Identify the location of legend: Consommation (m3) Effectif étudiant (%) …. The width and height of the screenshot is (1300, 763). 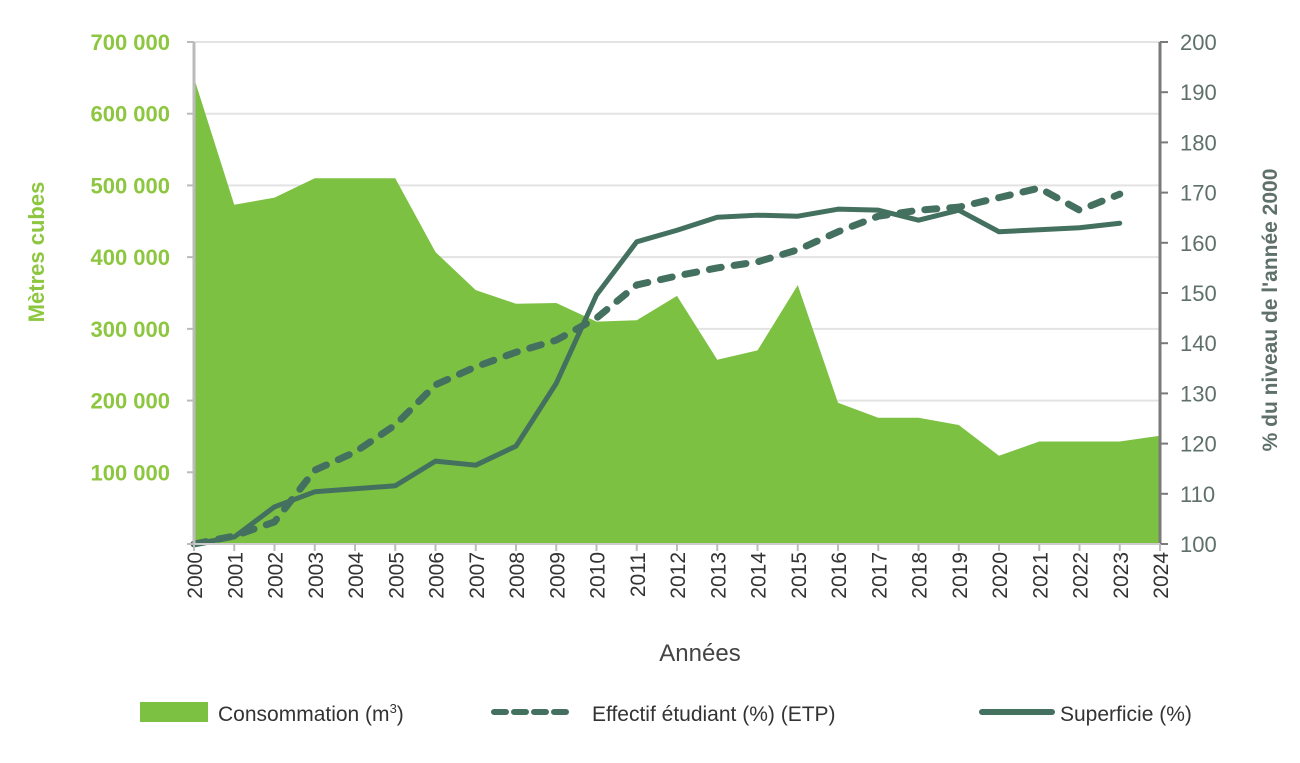
(666, 713).